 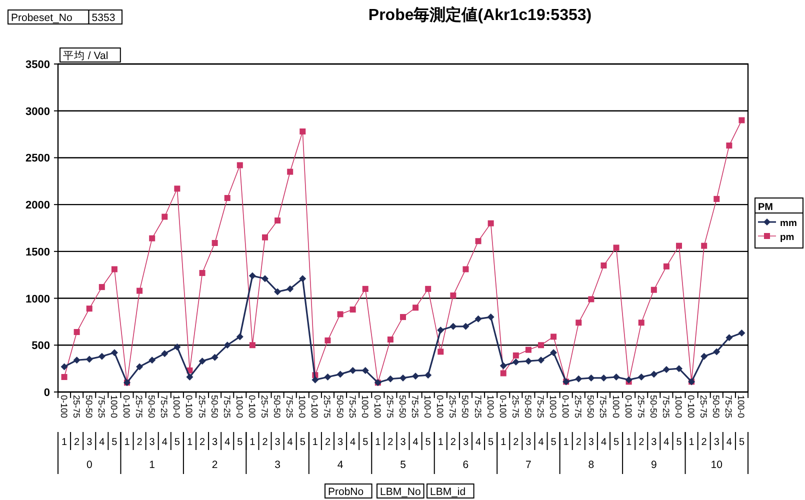 What do you see at coordinates (480, 15) in the screenshot?
I see `chart-title: Probe毎測定値(Akr1c19:5353)` at bounding box center [480, 15].